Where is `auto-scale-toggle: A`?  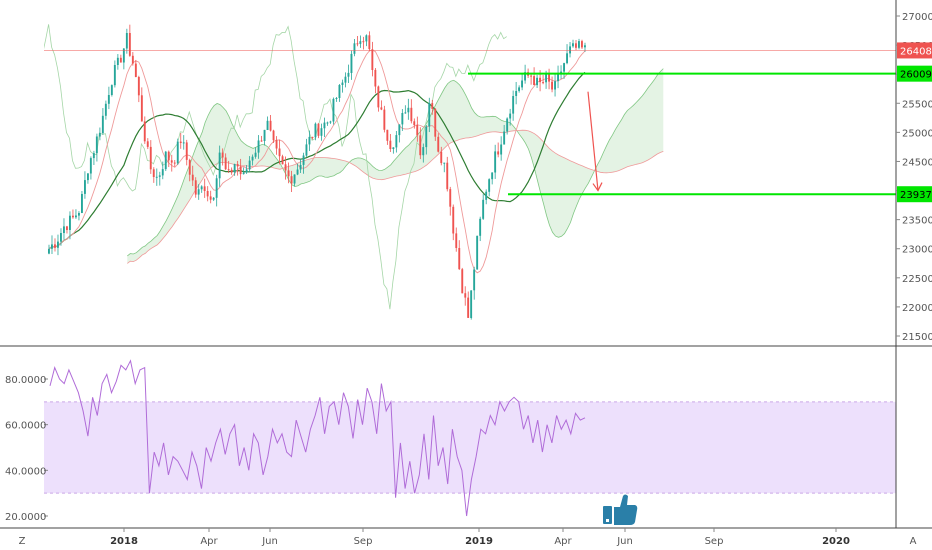
auto-scale-toggle: A is located at coordinates (913, 541).